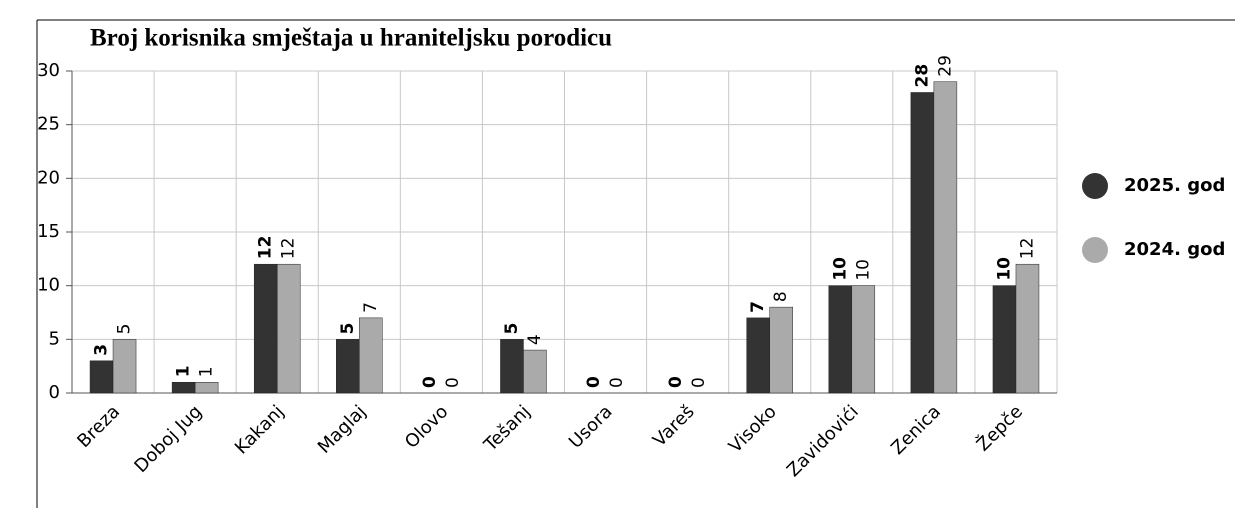  Describe the element at coordinates (916, 430) in the screenshot. I see `x-tick-label: Zenica` at that location.